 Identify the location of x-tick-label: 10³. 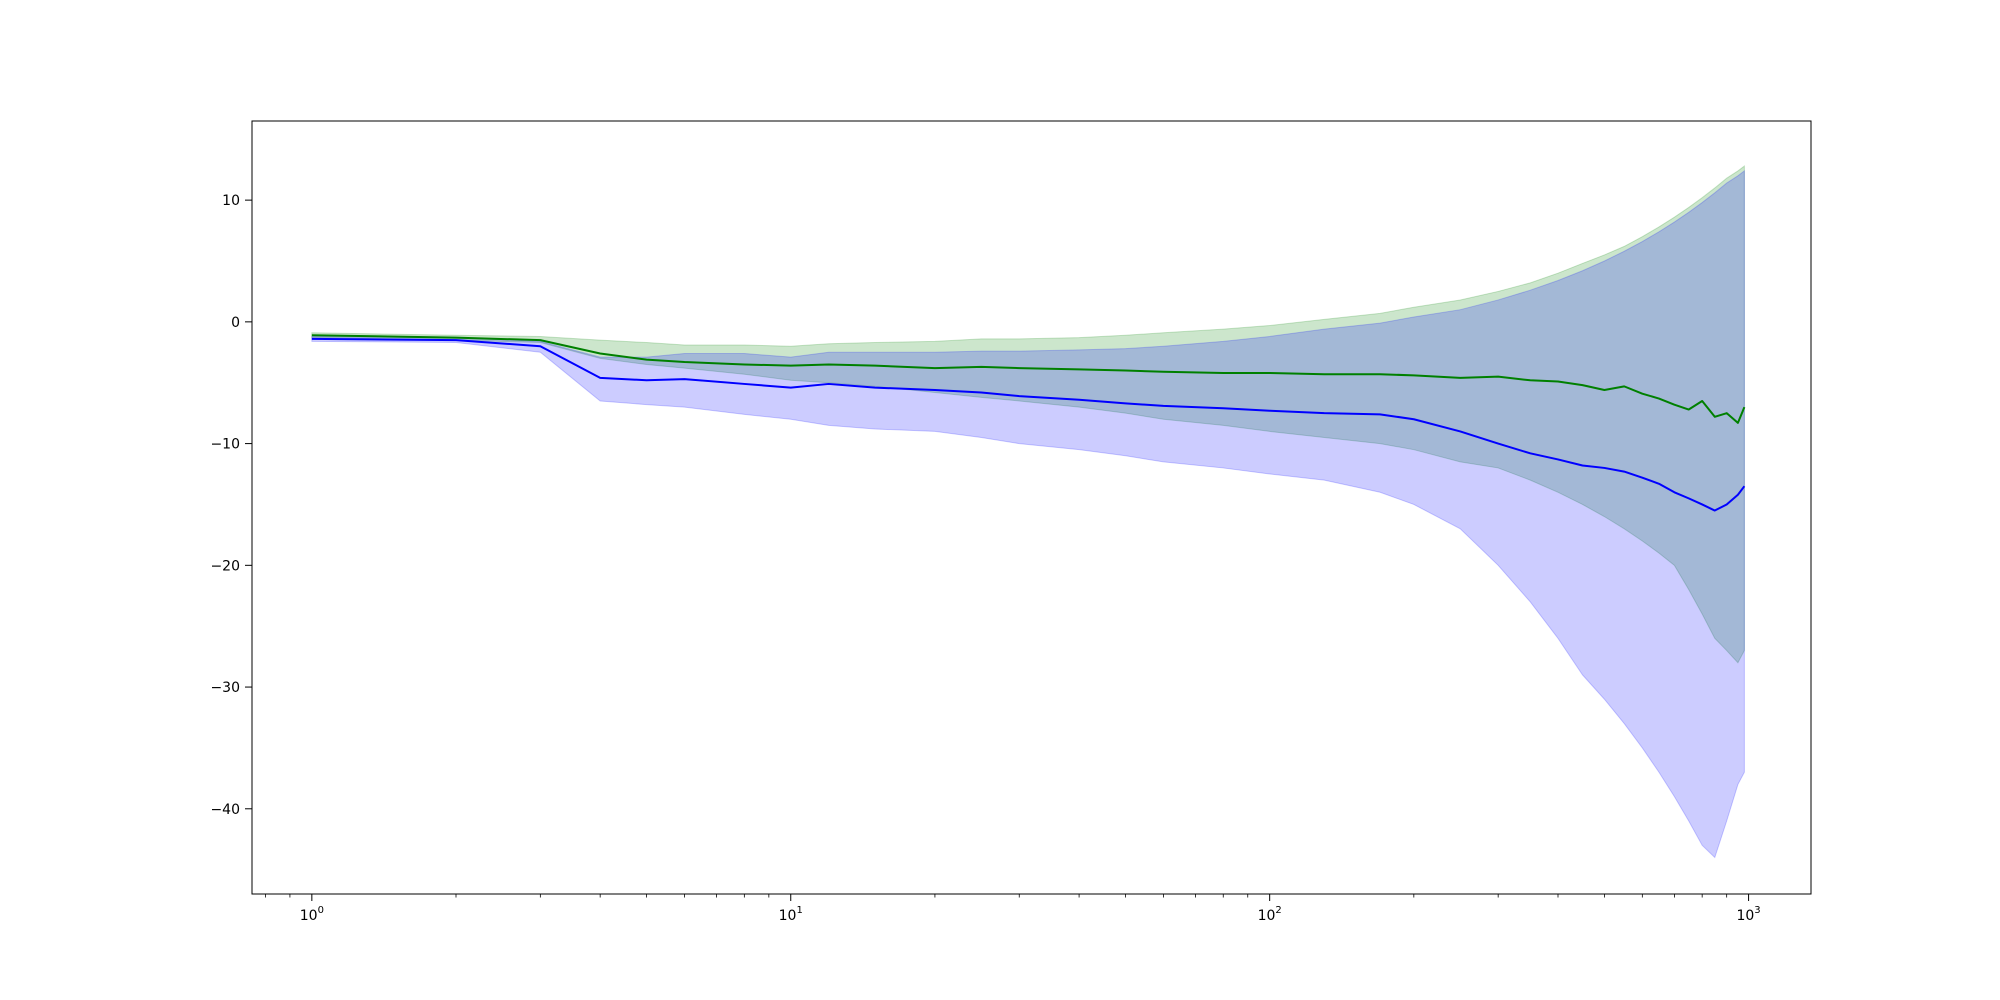
(1748, 914).